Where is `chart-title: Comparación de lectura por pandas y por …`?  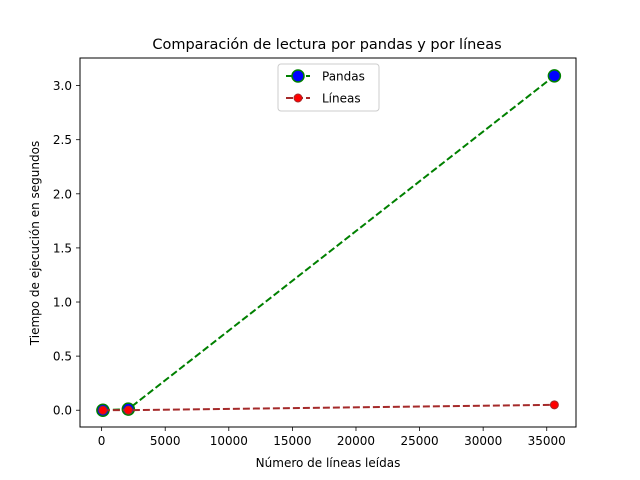 chart-title: Comparación de lectura por pandas y por … is located at coordinates (326, 45).